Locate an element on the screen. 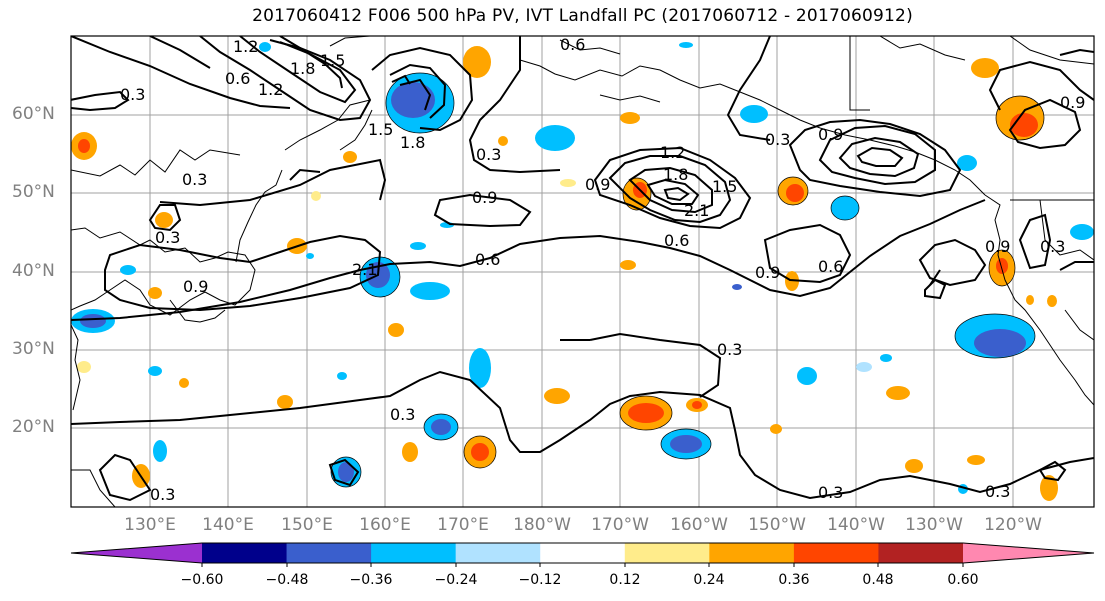  lat-label-20n: 20°N is located at coordinates (33, 427).